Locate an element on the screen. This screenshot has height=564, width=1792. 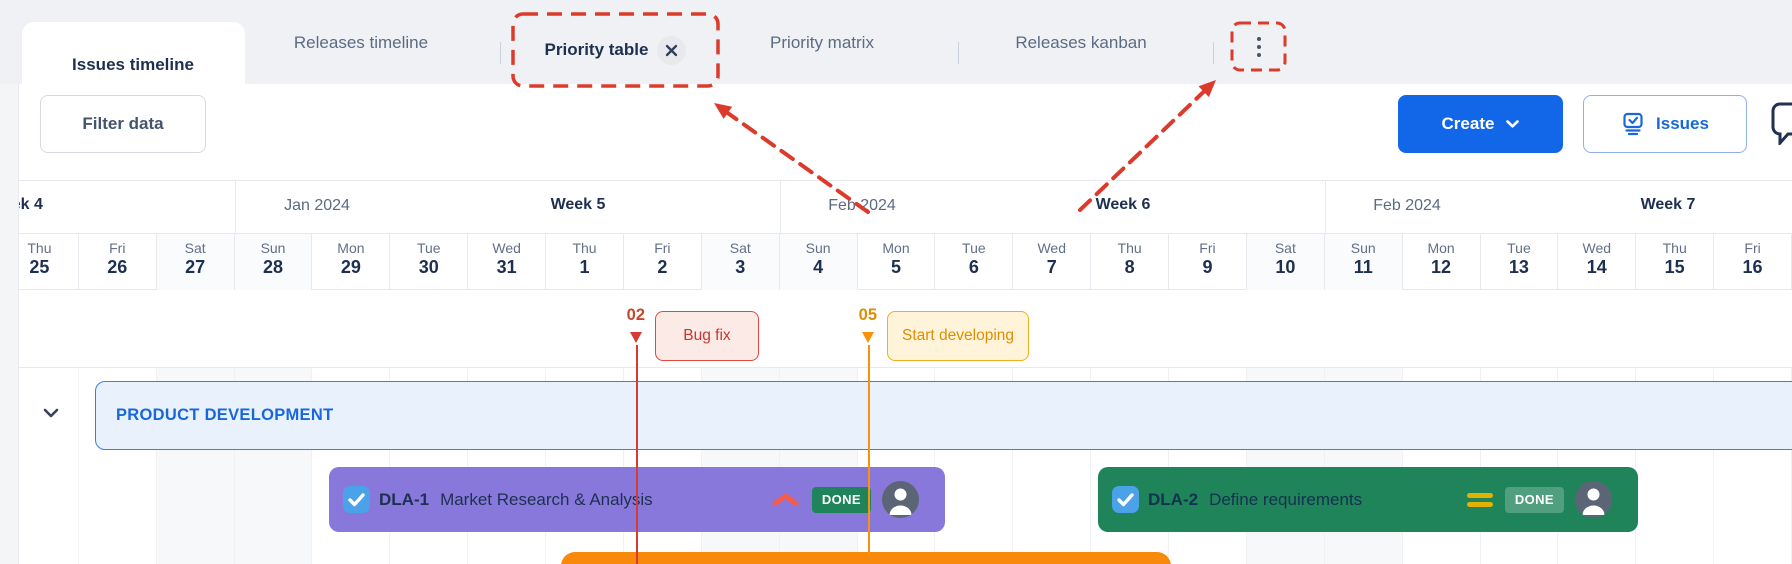
tab-priority-table-label: Priority table is located at coordinates (596, 49).